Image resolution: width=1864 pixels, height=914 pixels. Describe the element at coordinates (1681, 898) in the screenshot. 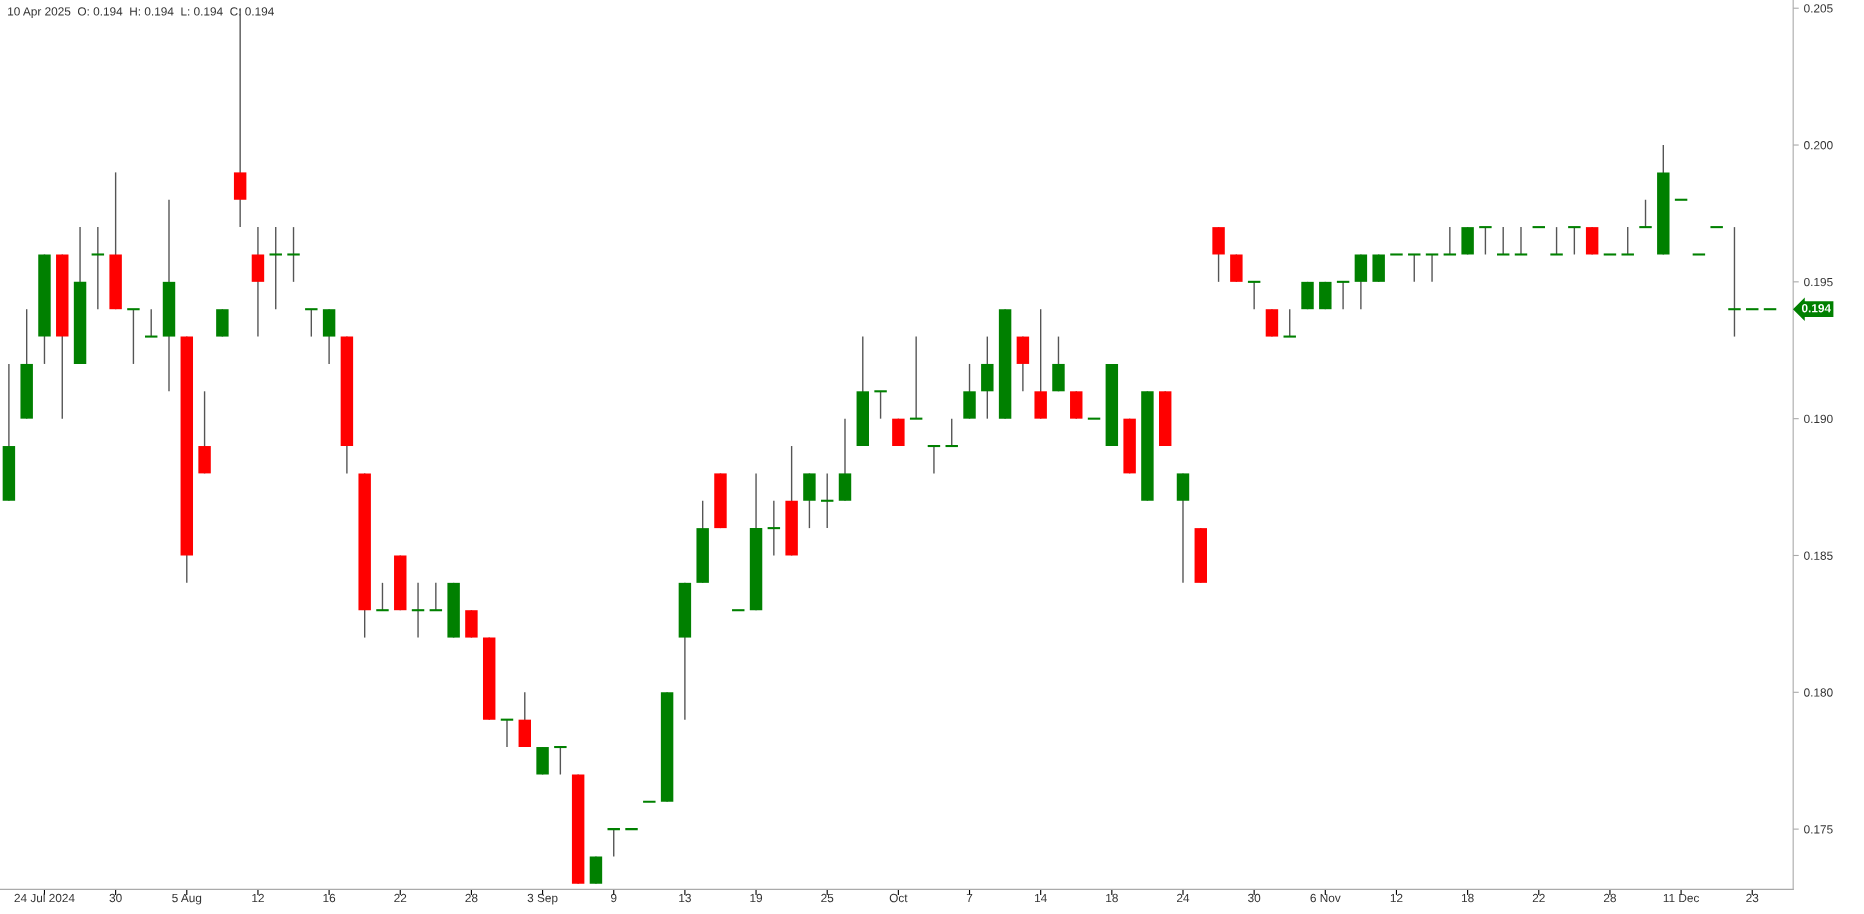

I see `x-tick-label: 11 Dec` at that location.